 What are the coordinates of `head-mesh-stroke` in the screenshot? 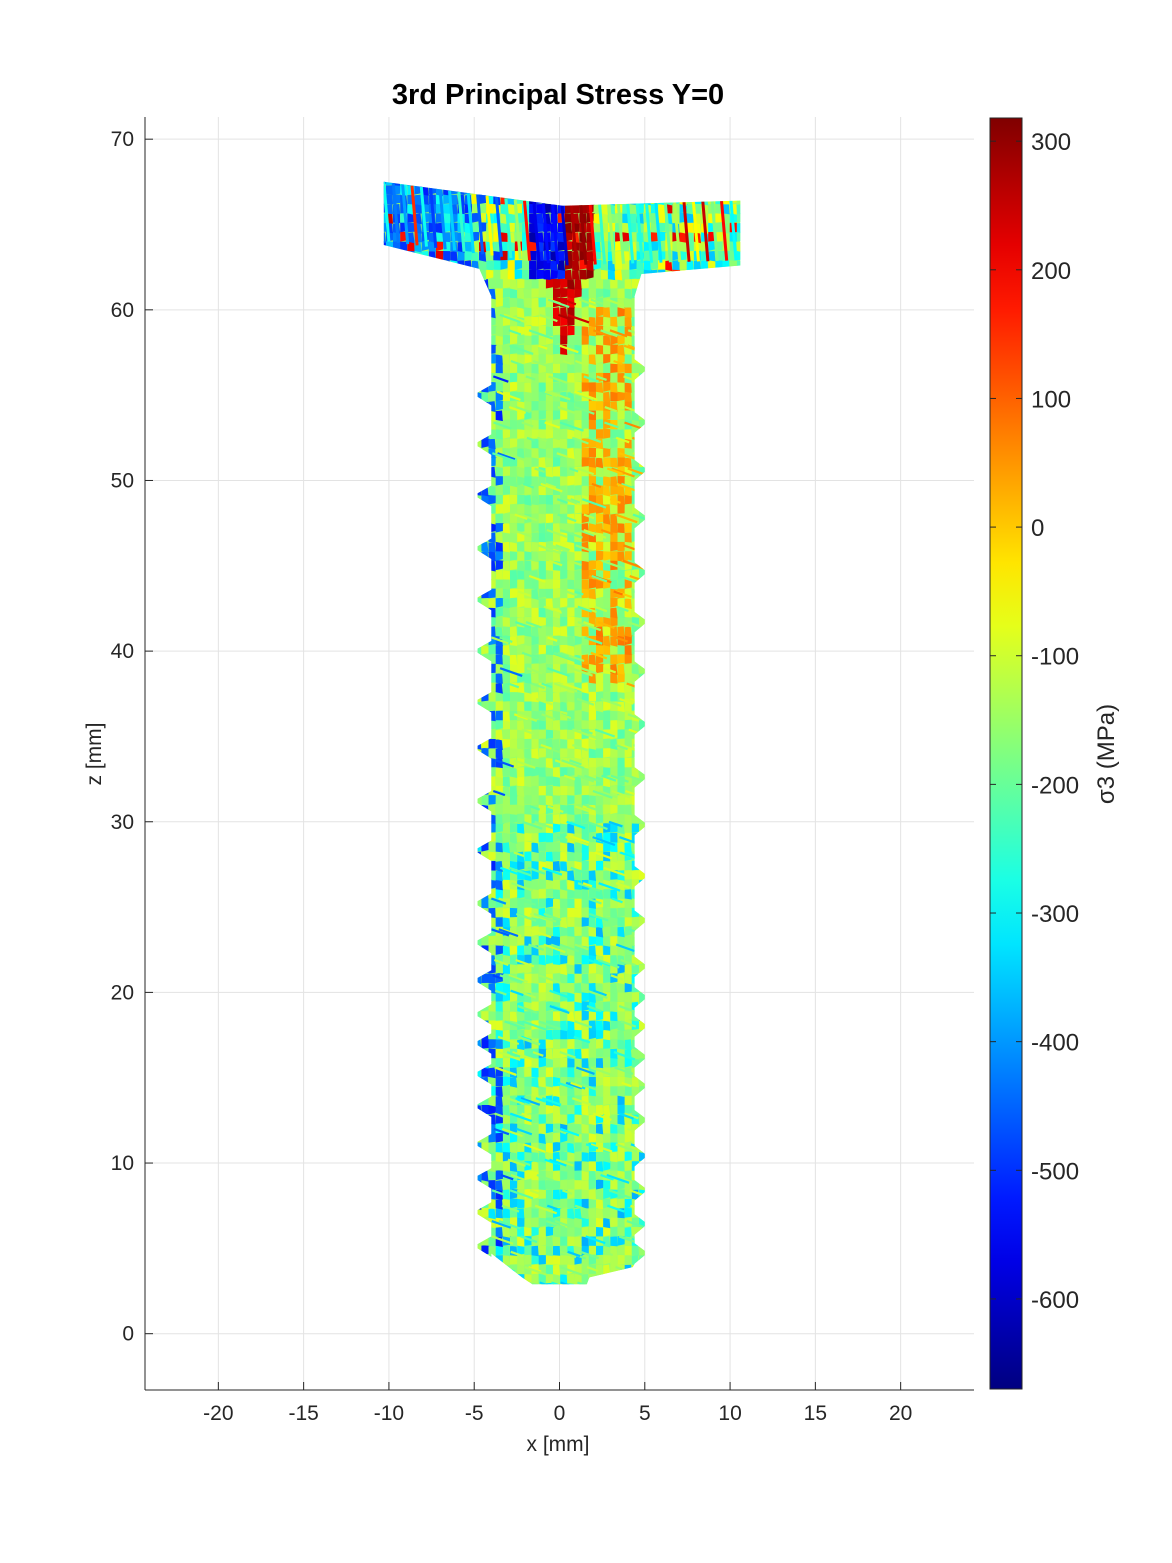 It's located at (714, 231).